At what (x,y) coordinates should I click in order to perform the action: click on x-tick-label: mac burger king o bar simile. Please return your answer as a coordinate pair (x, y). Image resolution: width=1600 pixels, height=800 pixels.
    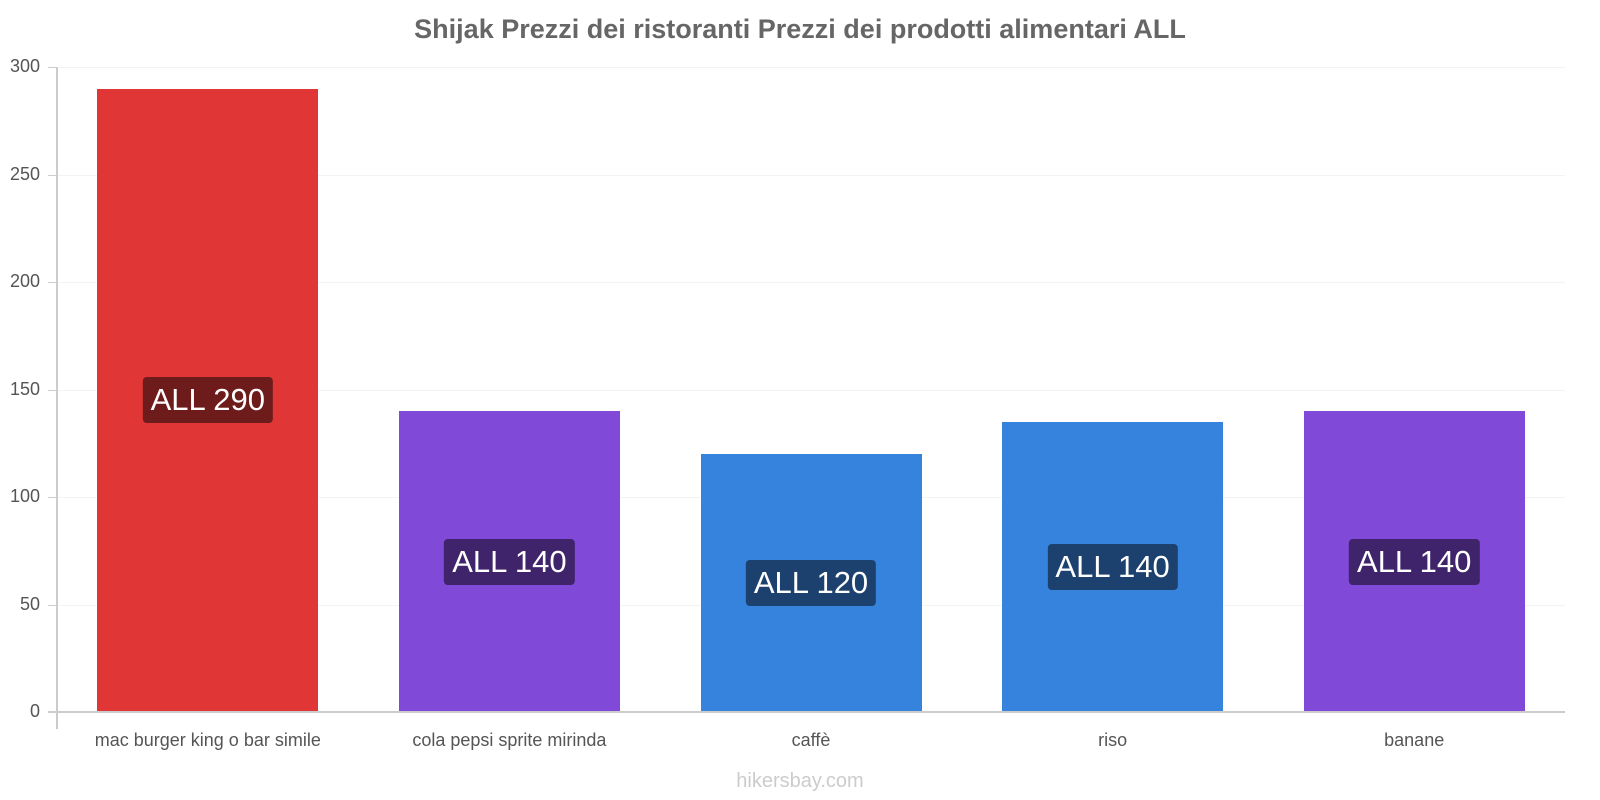
    Looking at the image, I should click on (207, 740).